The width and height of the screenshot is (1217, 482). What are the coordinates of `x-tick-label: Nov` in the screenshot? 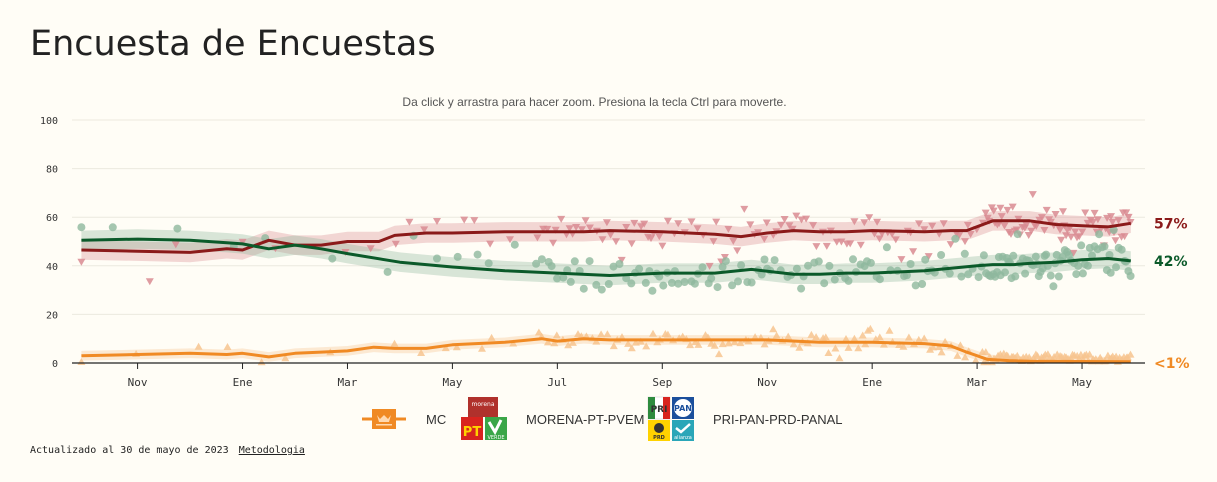 It's located at (767, 382).